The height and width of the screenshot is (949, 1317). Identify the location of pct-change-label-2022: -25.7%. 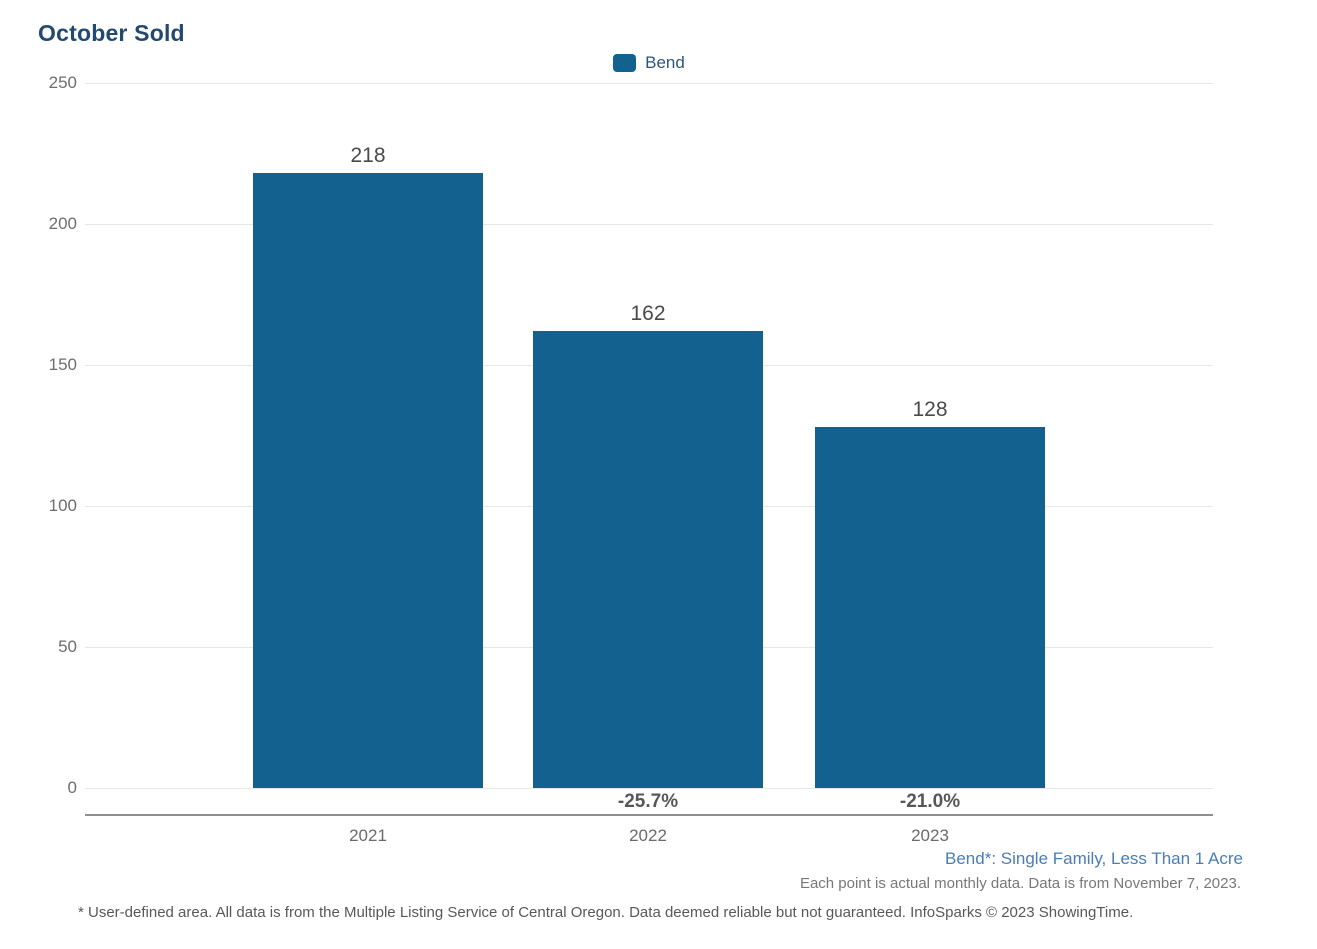
(648, 801).